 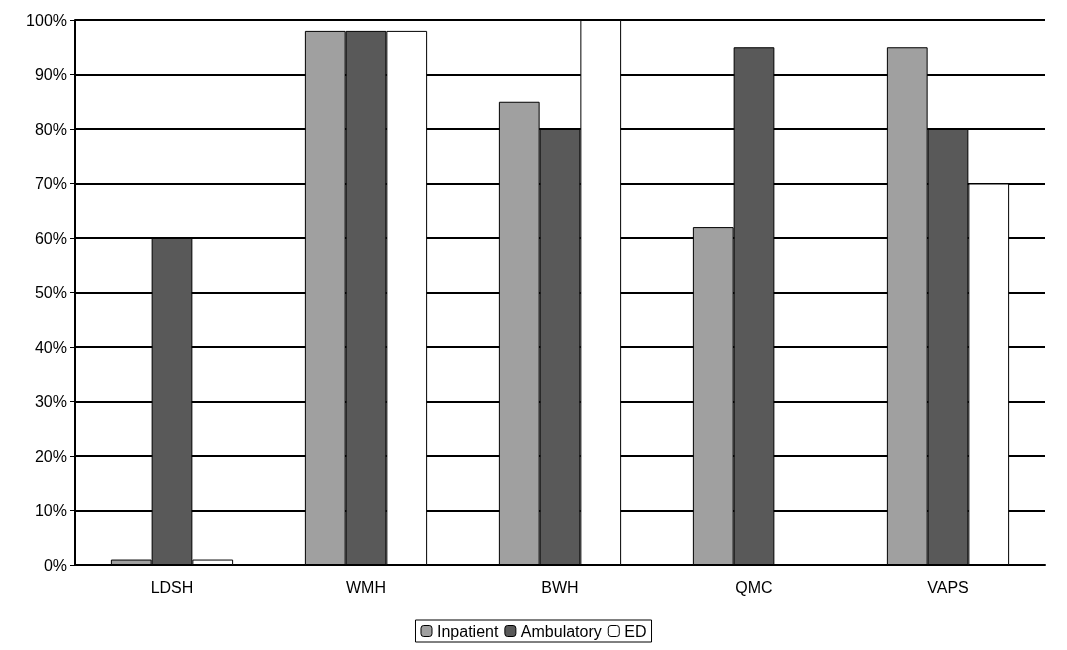 What do you see at coordinates (50, 456) in the screenshot?
I see `y-tick-label: 20%` at bounding box center [50, 456].